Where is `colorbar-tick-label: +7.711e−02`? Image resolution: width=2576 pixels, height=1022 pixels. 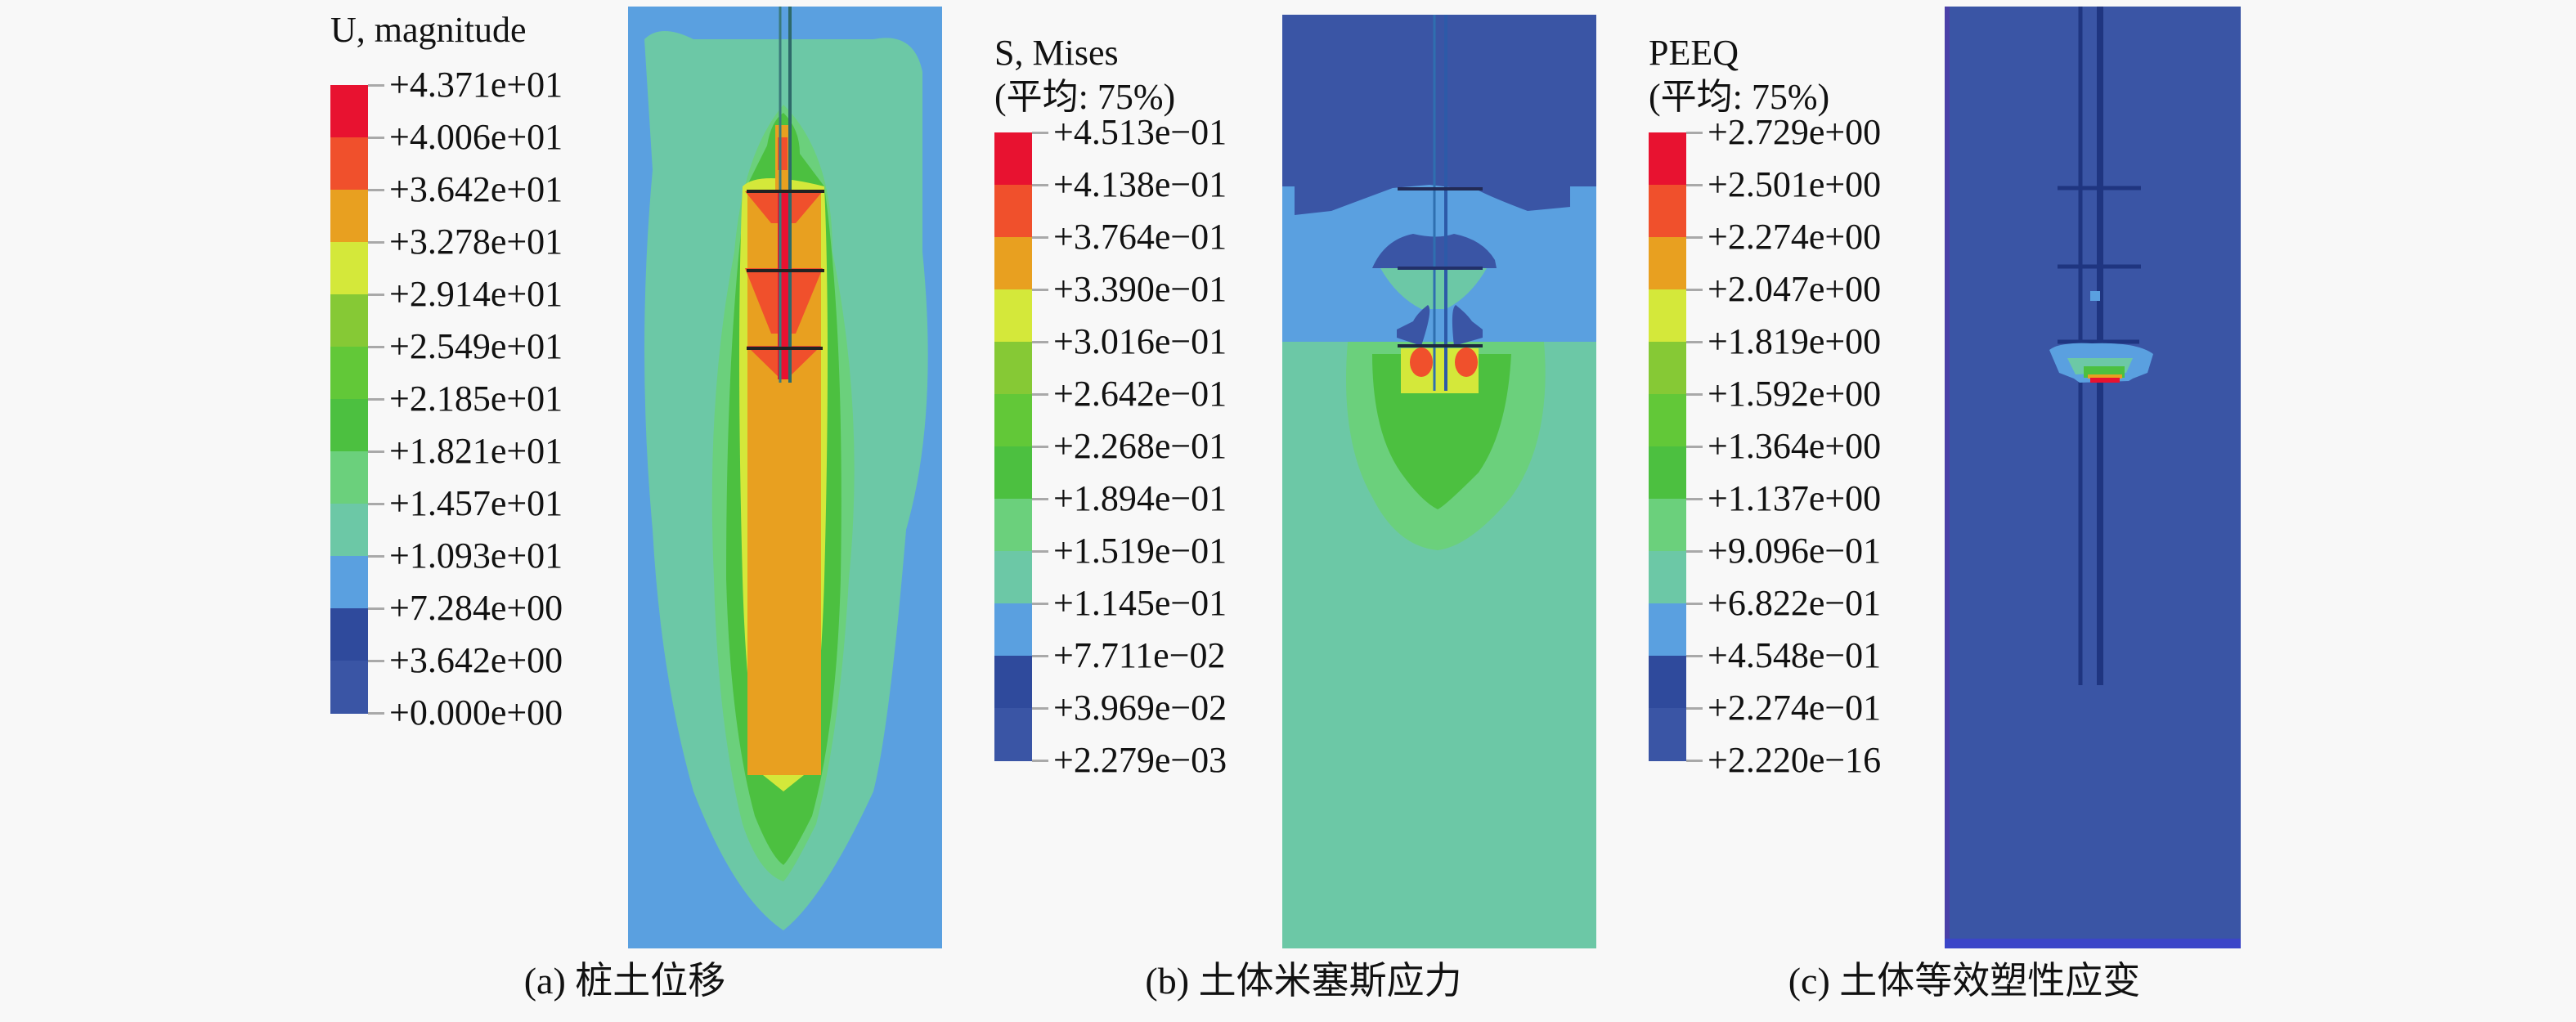 colorbar-tick-label: +7.711e−02 is located at coordinates (1139, 655).